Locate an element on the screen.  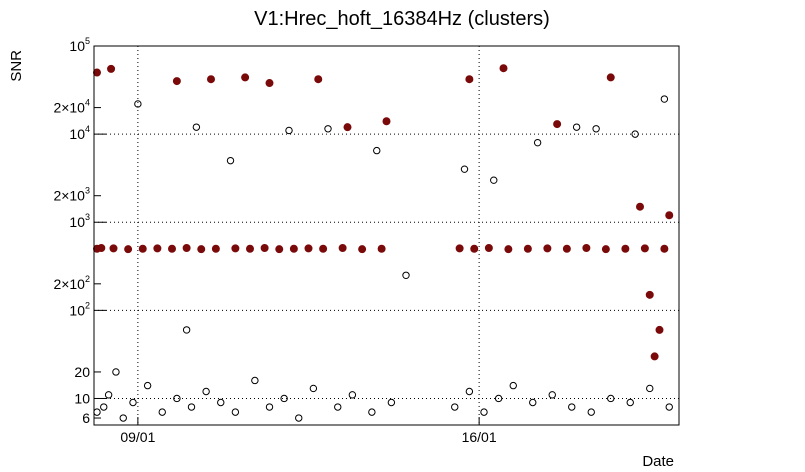
x-axis-label: Date is located at coordinates (658, 461).